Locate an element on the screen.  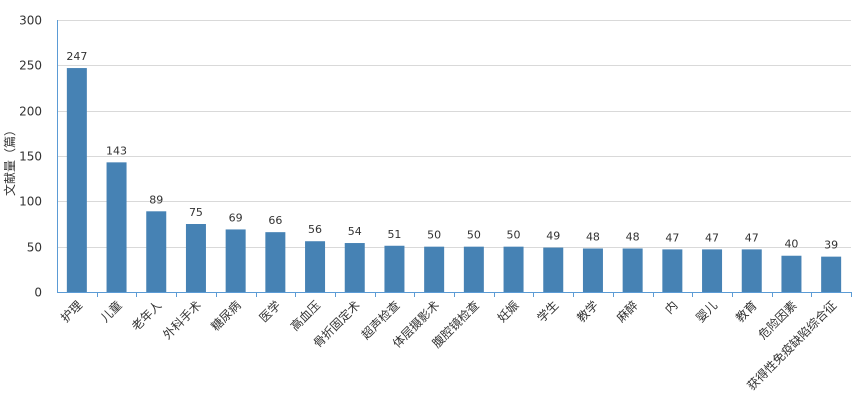
data-label: 247 is located at coordinates (76, 56).